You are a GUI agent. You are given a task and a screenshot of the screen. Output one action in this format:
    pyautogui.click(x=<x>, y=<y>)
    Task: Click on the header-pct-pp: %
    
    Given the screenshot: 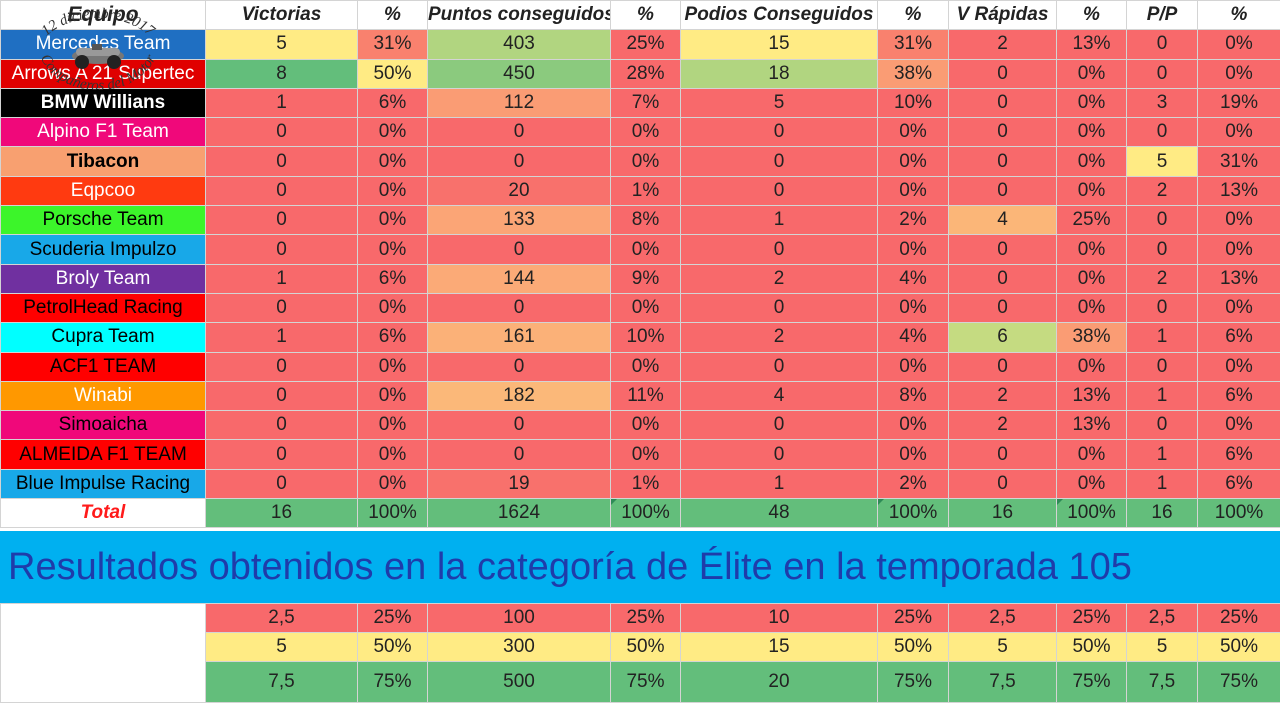 What is the action you would take?
    pyautogui.click(x=1239, y=15)
    